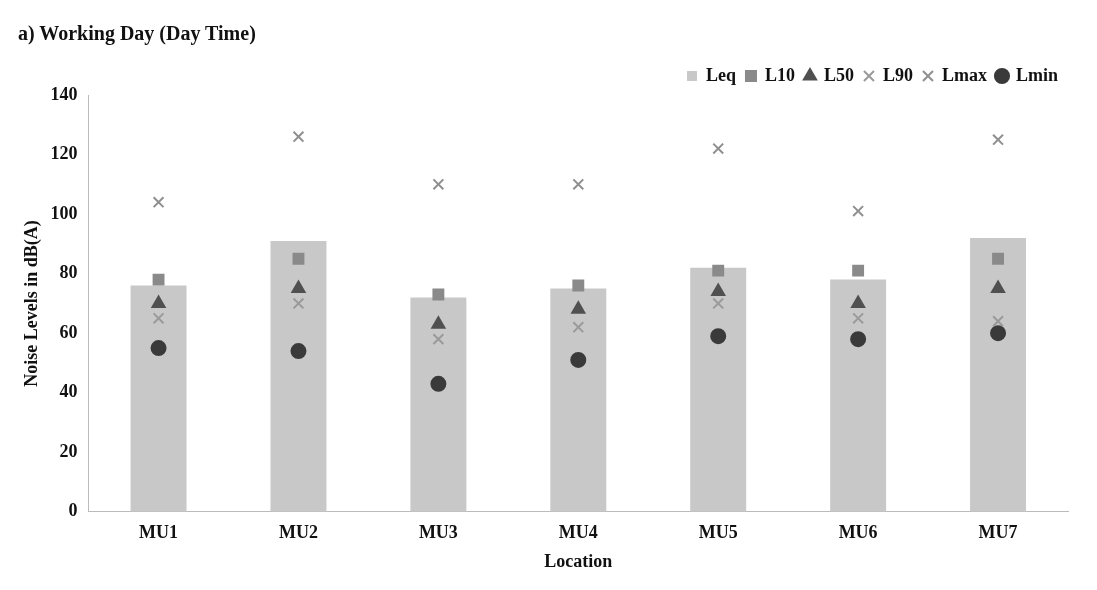  I want to click on legend-label: Lmin, so click(1036, 74).